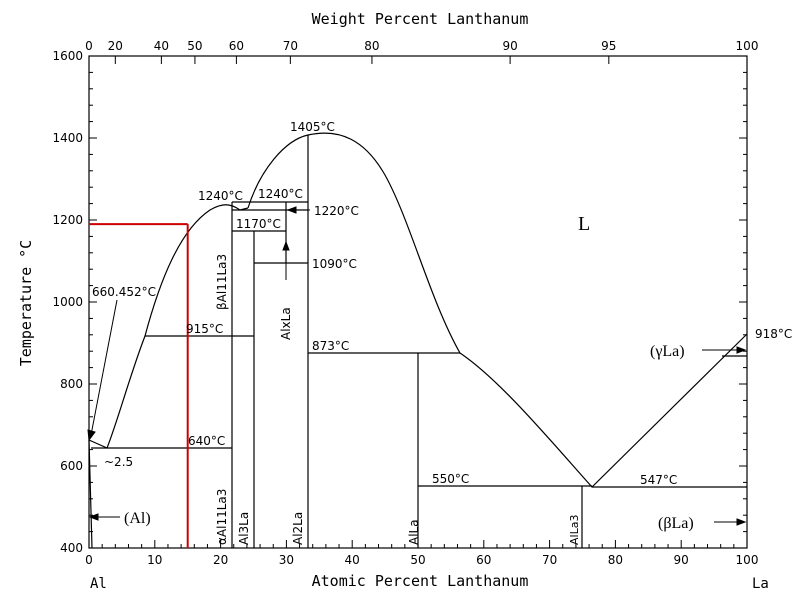 This screenshot has height=603, width=800. Describe the element at coordinates (194, 46) in the screenshot. I see `top-tick-label: 50` at that location.